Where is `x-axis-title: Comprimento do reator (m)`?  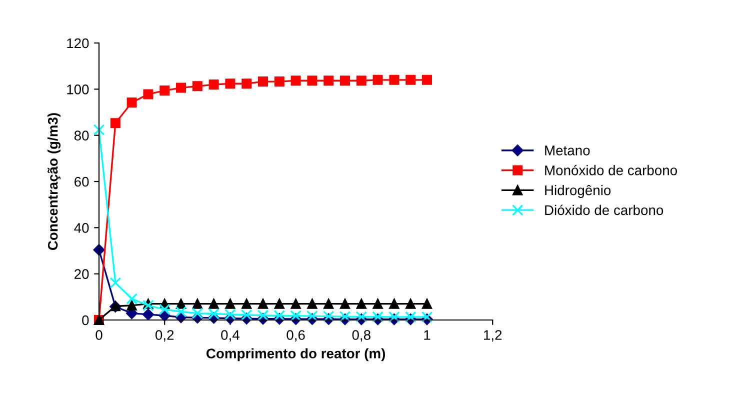 x-axis-title: Comprimento do reator (m) is located at coordinates (296, 355).